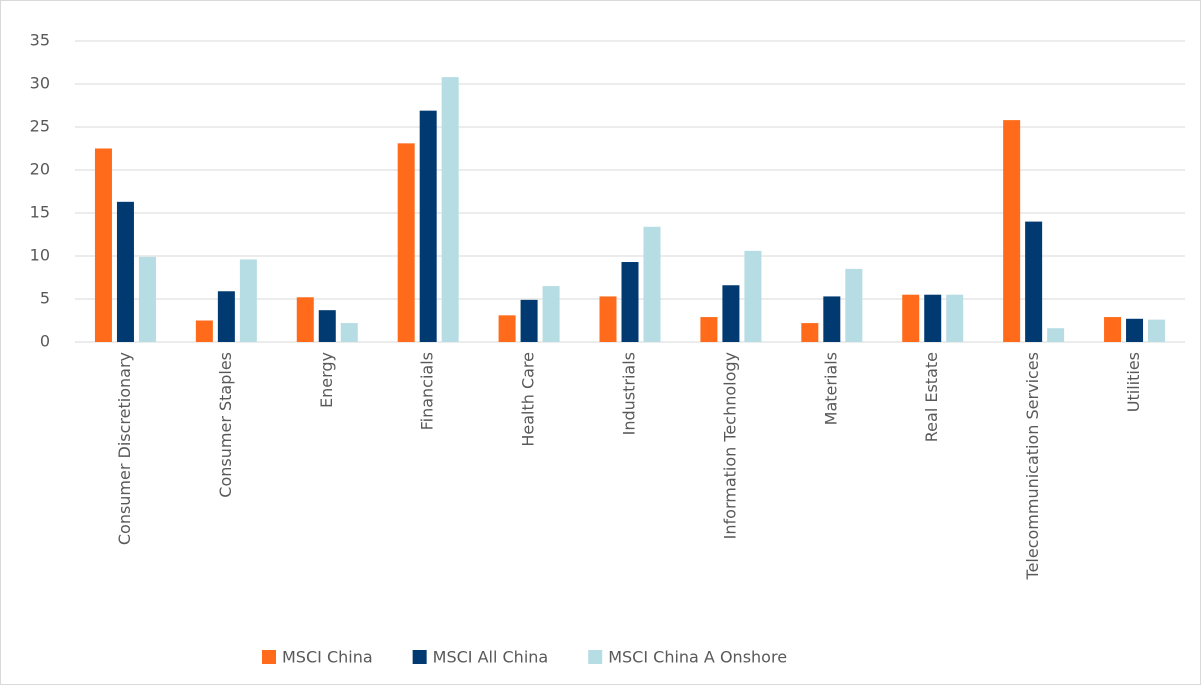 The image size is (1202, 686). What do you see at coordinates (427, 391) in the screenshot?
I see `x-tick-label: Financials` at bounding box center [427, 391].